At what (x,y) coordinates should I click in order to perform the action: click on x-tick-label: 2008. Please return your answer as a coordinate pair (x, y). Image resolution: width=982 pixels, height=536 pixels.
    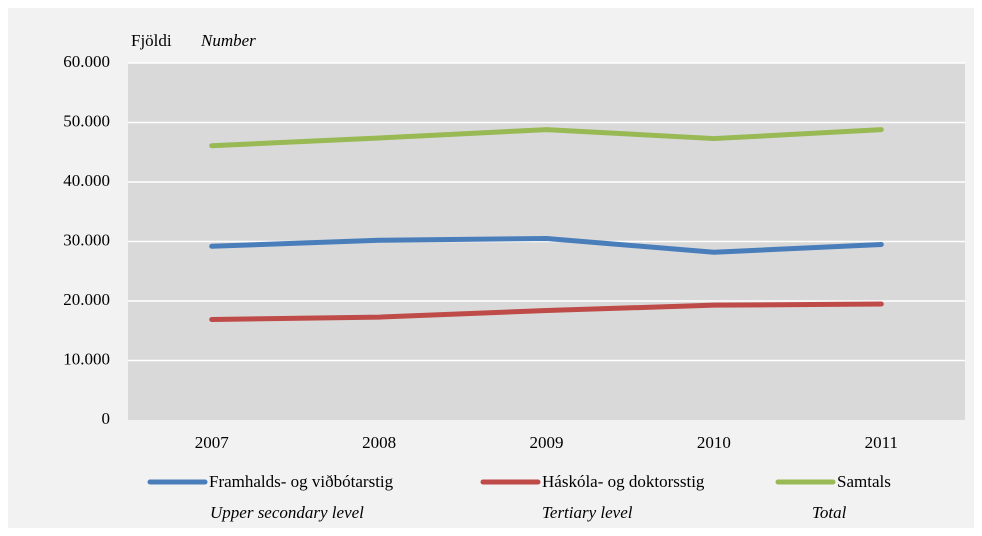
    Looking at the image, I should click on (379, 442).